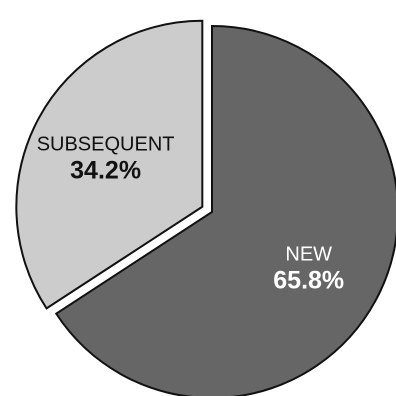  I want to click on slice-percent-new: 65.8%, so click(308, 280).